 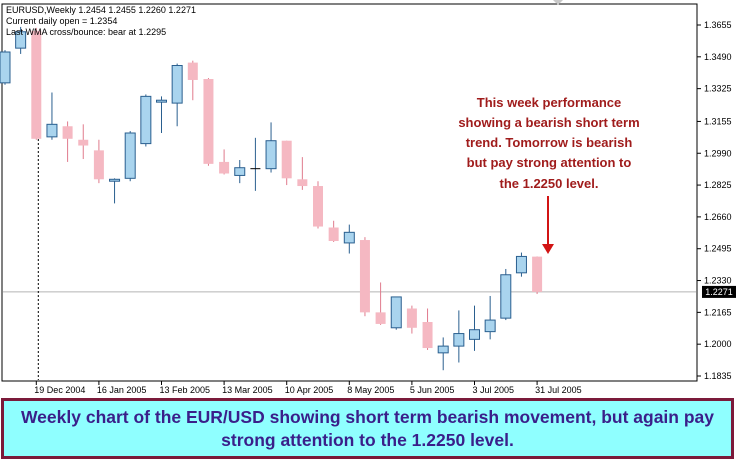 What do you see at coordinates (61, 21) in the screenshot?
I see `daily-open-line: Current daily open = 1.2354` at bounding box center [61, 21].